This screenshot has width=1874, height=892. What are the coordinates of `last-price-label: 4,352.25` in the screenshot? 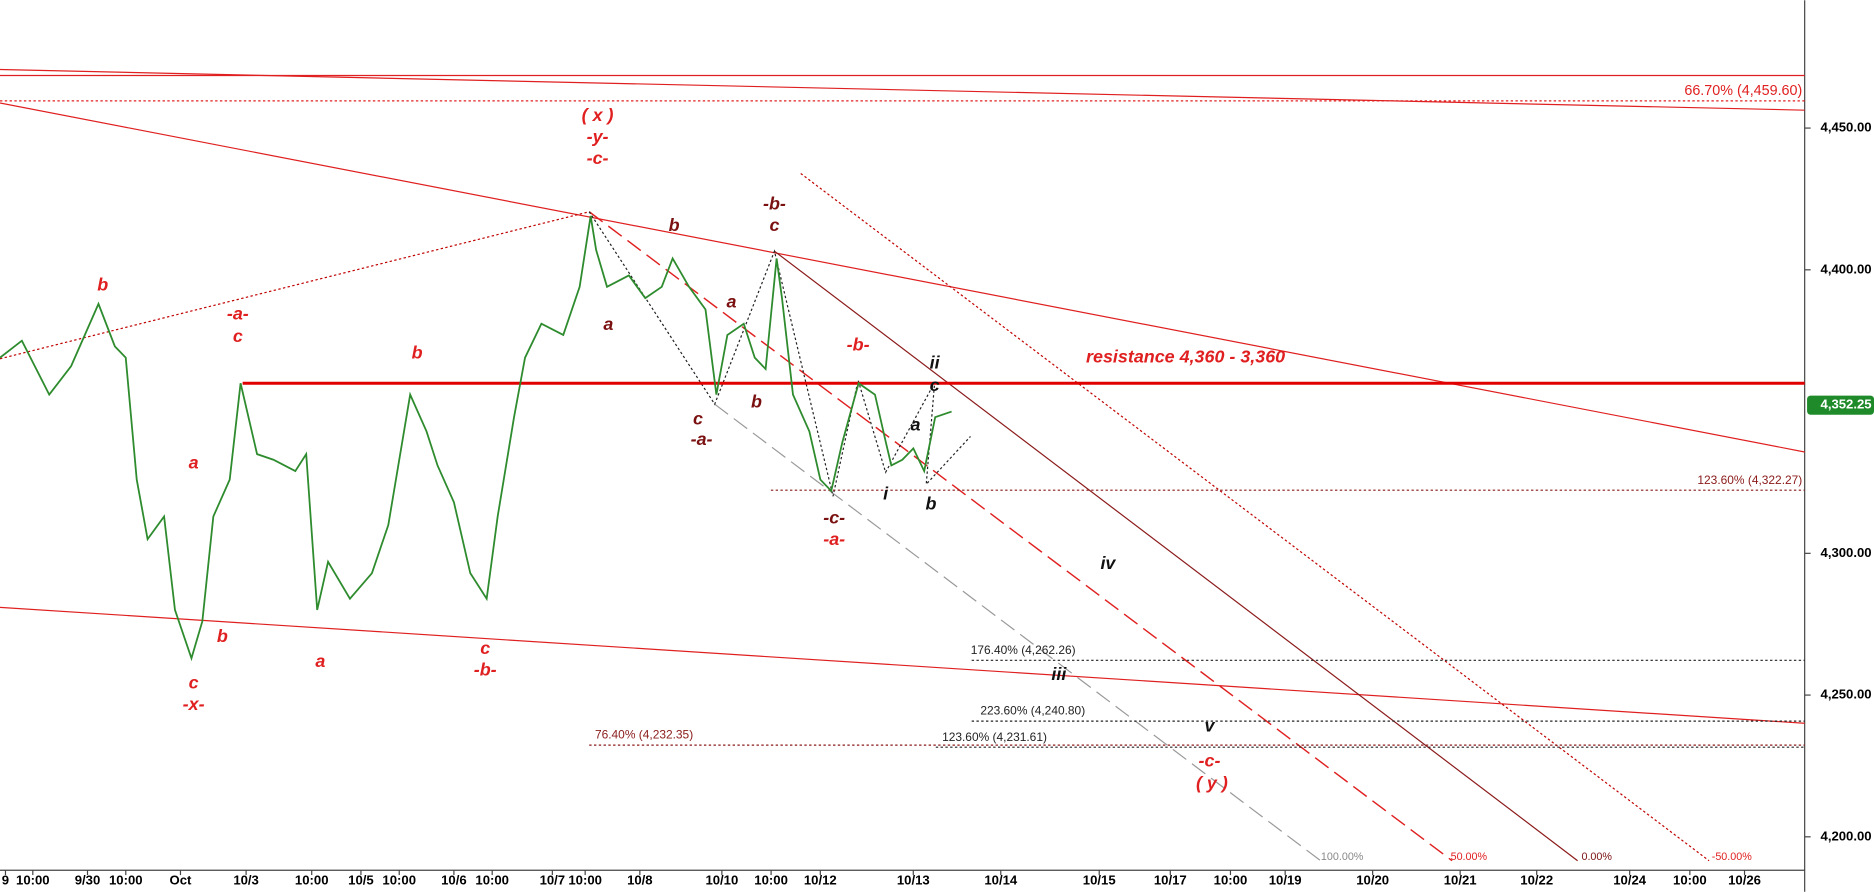 It's located at (1846, 404).